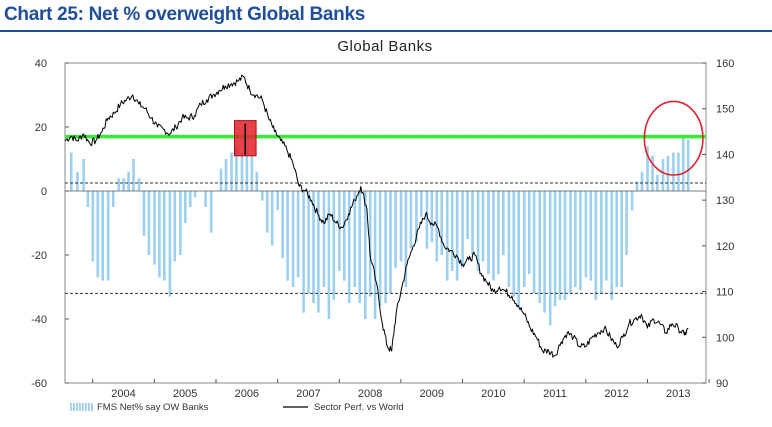 Image resolution: width=772 pixels, height=427 pixels. I want to click on x-axis-tick-label: 2013, so click(678, 394).